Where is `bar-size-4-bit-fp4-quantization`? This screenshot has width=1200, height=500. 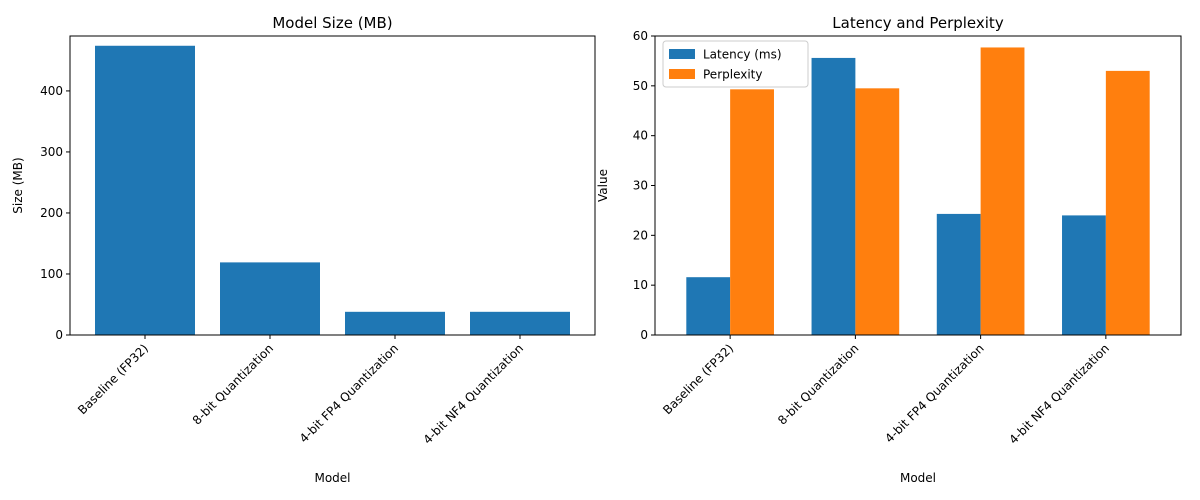
bar-size-4-bit-fp4-quantization is located at coordinates (395, 323).